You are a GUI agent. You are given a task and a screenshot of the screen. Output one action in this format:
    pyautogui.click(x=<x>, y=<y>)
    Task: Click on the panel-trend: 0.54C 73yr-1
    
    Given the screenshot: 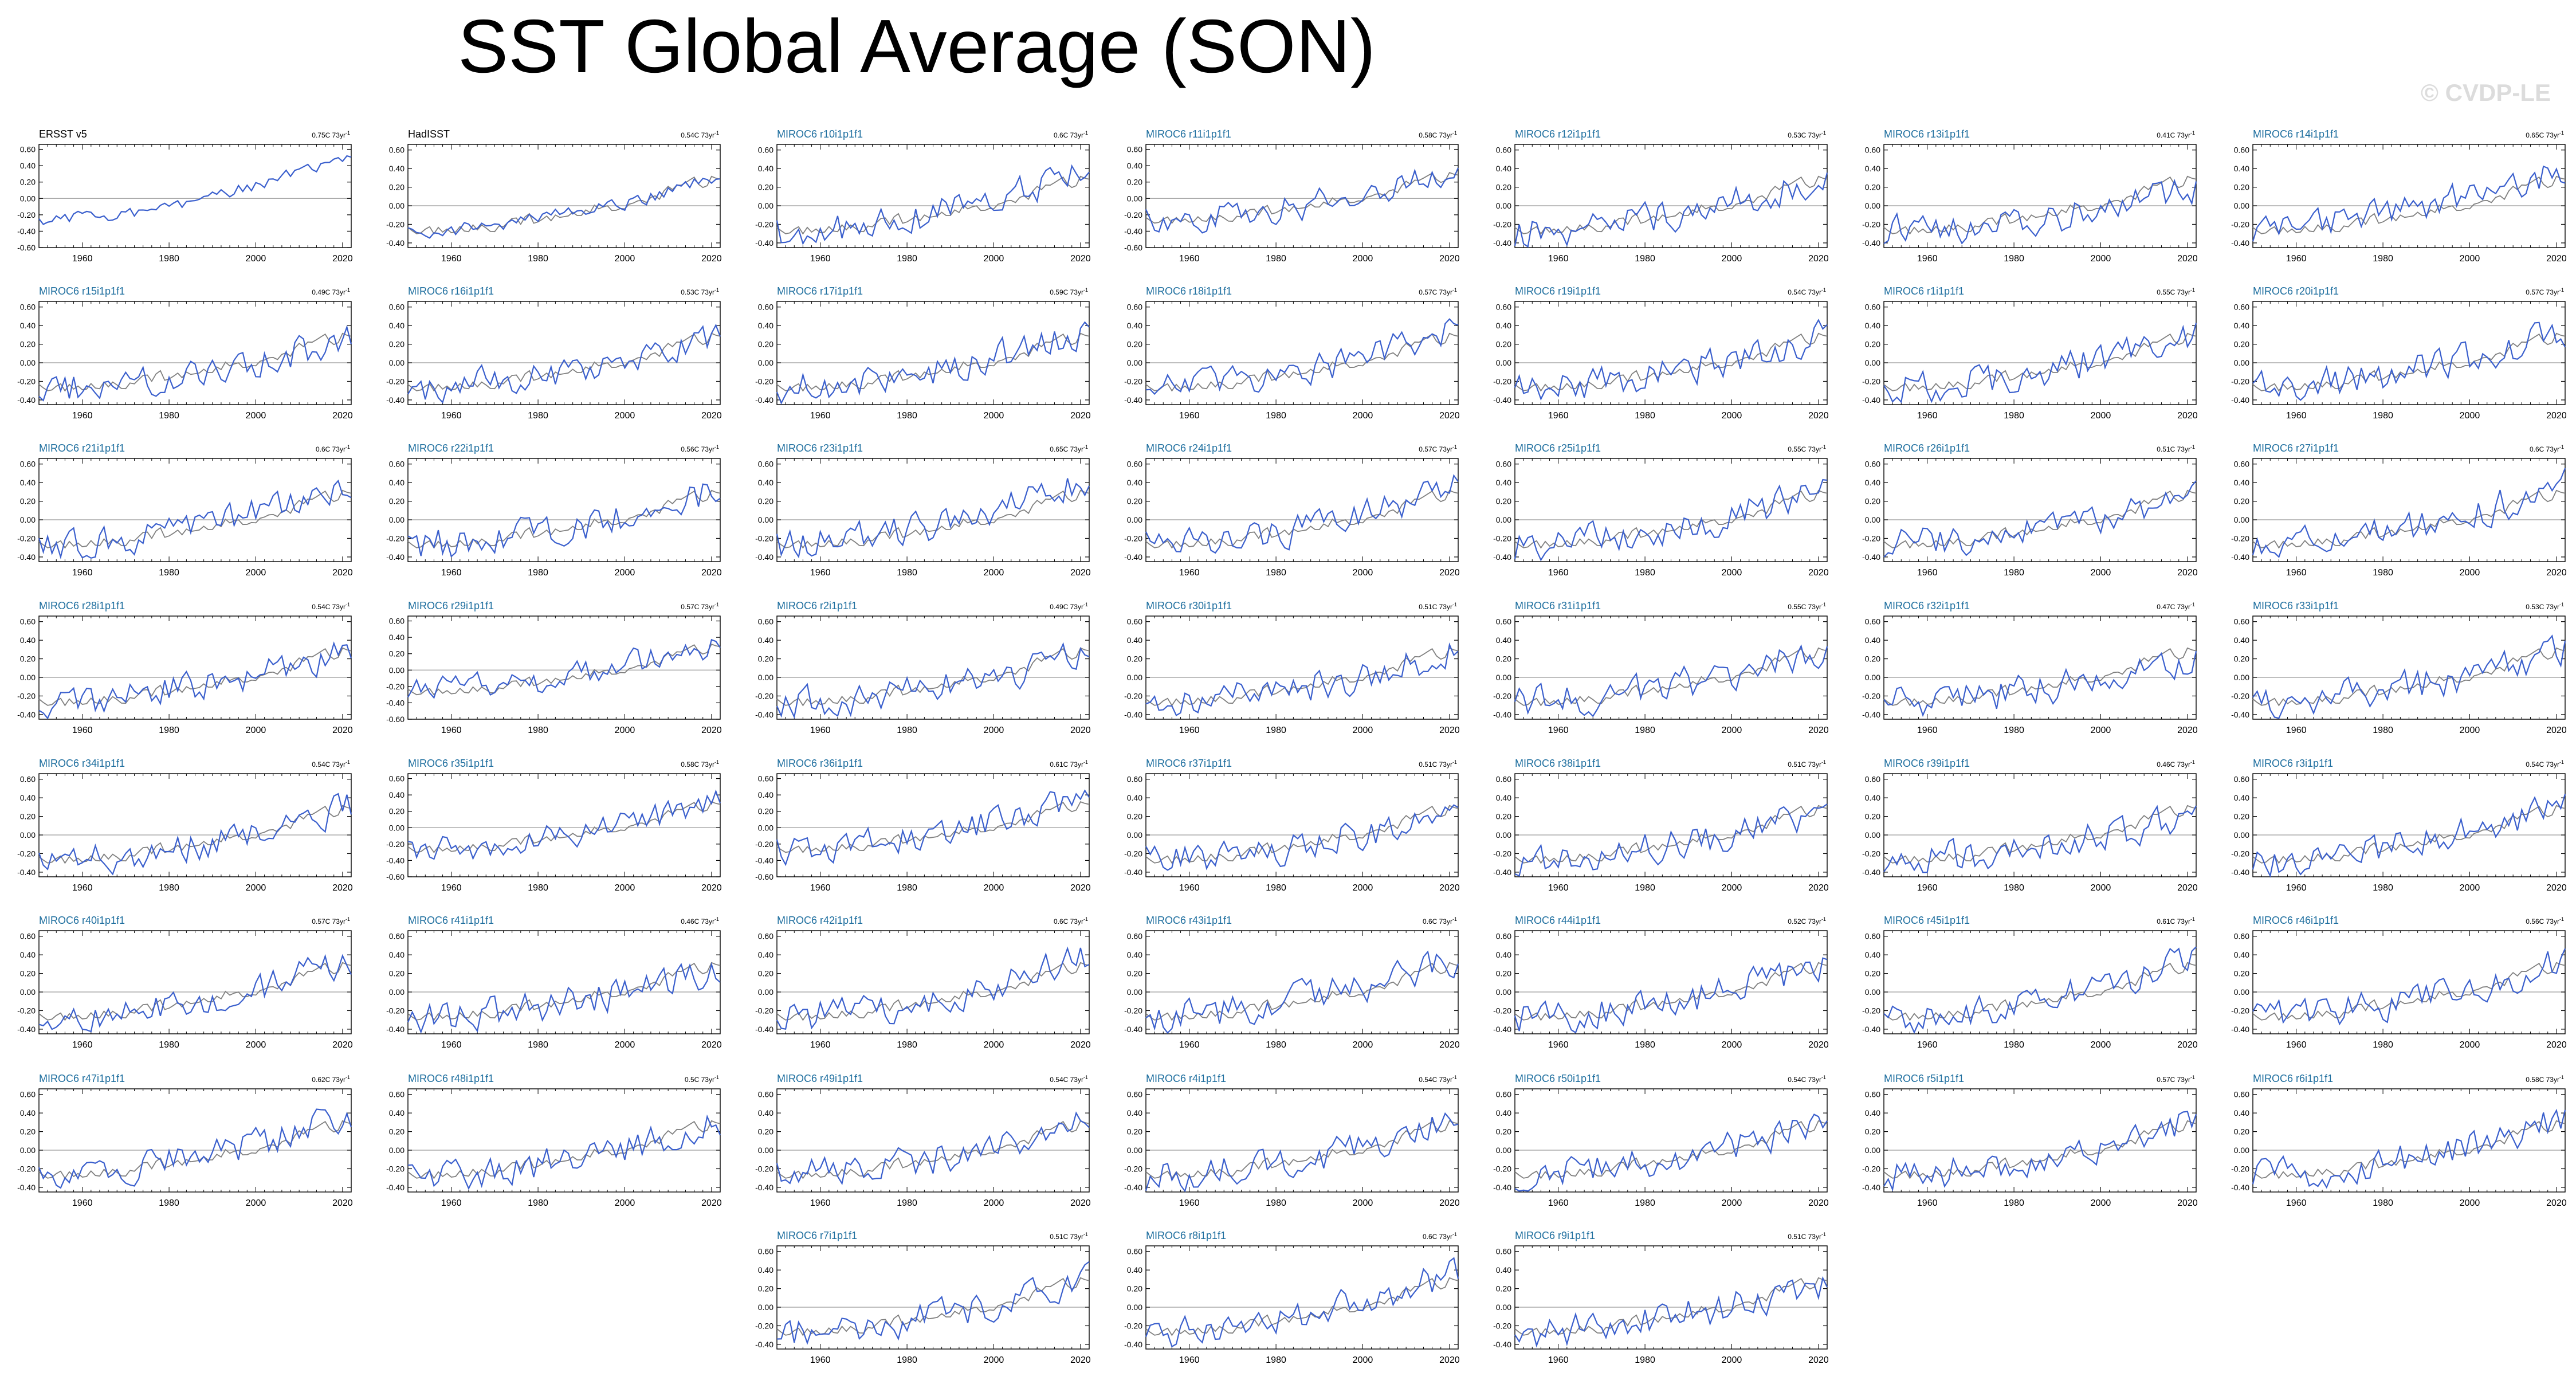 What is the action you would take?
    pyautogui.click(x=1438, y=1079)
    